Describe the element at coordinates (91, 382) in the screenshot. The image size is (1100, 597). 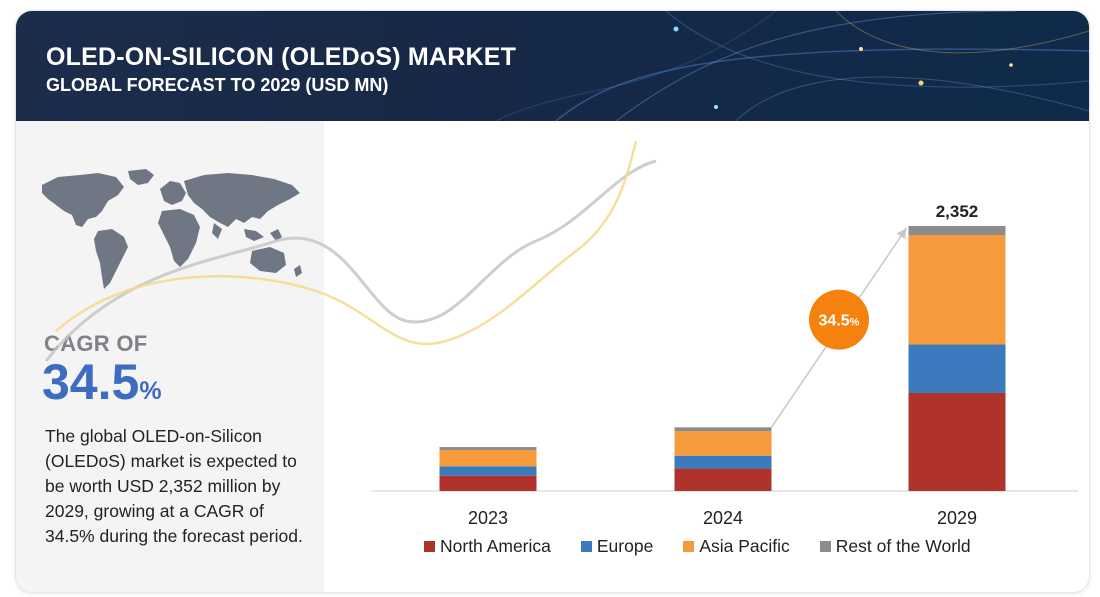
I see `cagr-number: 34.5` at that location.